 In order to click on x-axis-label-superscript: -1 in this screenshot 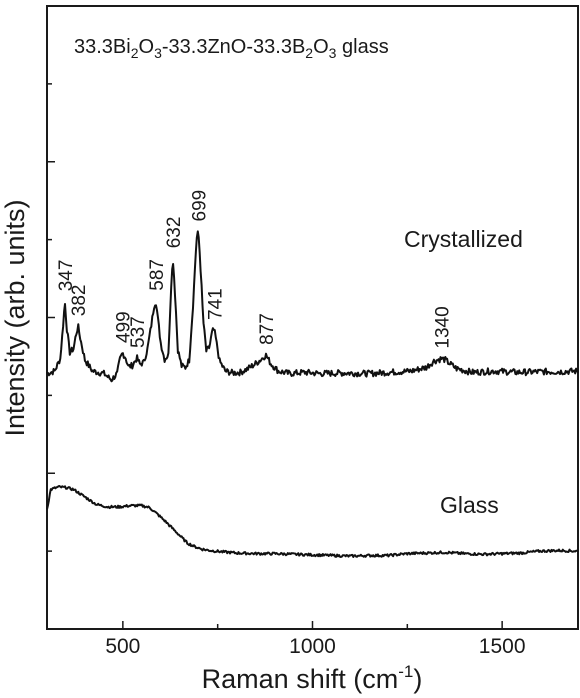, I will do `click(405, 671)`.